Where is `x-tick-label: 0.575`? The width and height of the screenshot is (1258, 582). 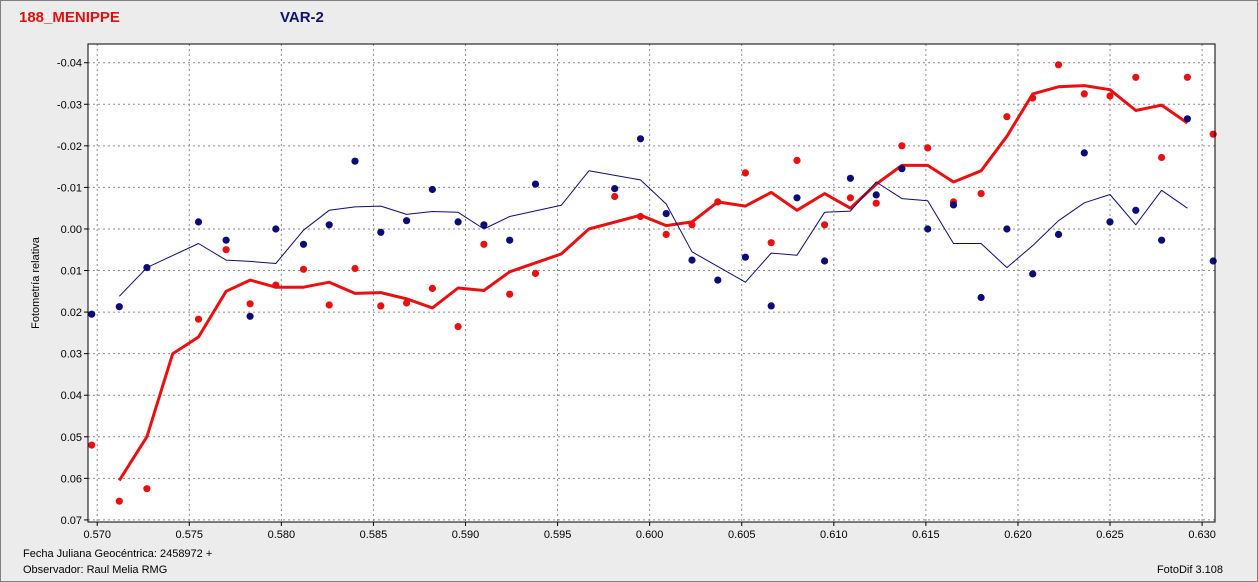
x-tick-label: 0.575 is located at coordinates (190, 535).